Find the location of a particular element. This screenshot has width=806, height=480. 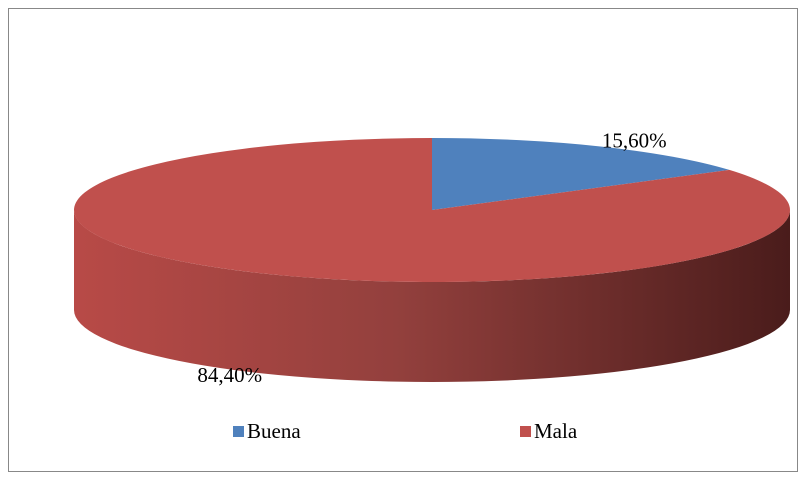

data-label: 84,40% is located at coordinates (229, 375).